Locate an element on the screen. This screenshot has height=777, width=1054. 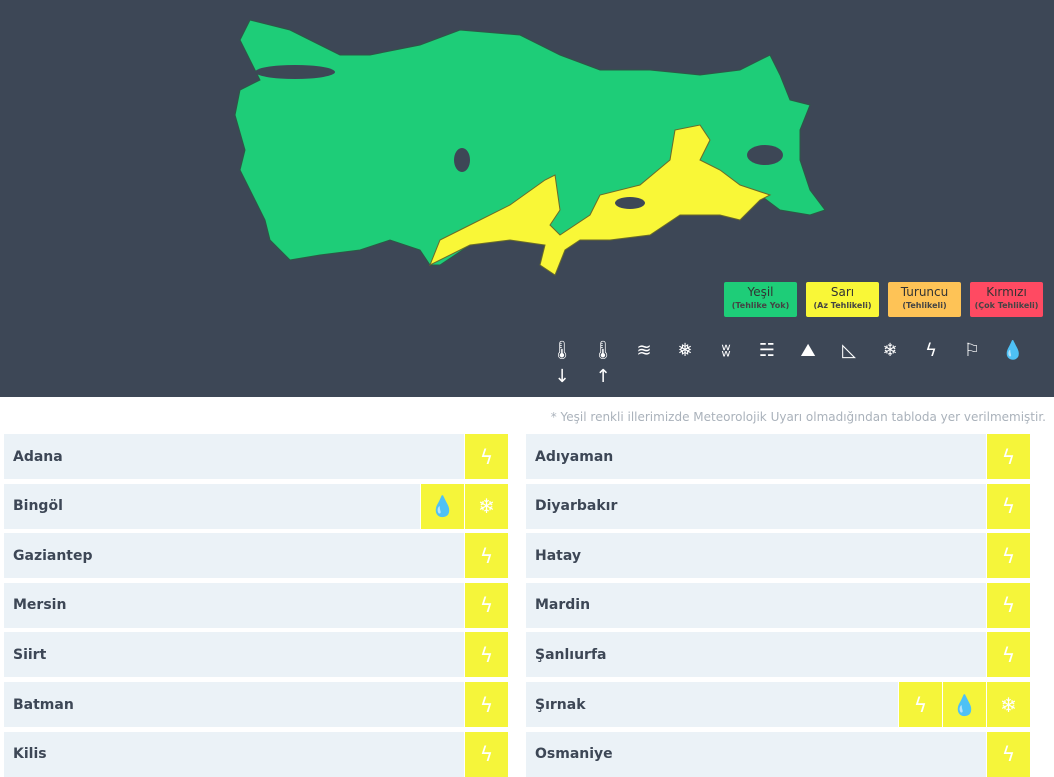
storm-icon: ʬ is located at coordinates (726, 350).